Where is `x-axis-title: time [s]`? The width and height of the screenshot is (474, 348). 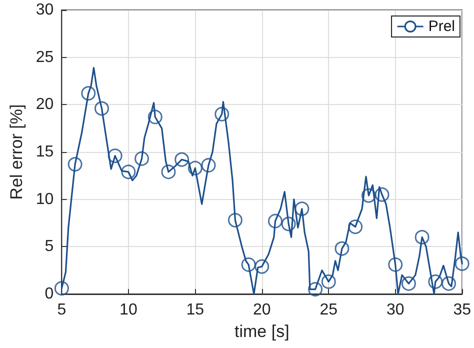 x-axis-title: time [s] is located at coordinates (262, 331).